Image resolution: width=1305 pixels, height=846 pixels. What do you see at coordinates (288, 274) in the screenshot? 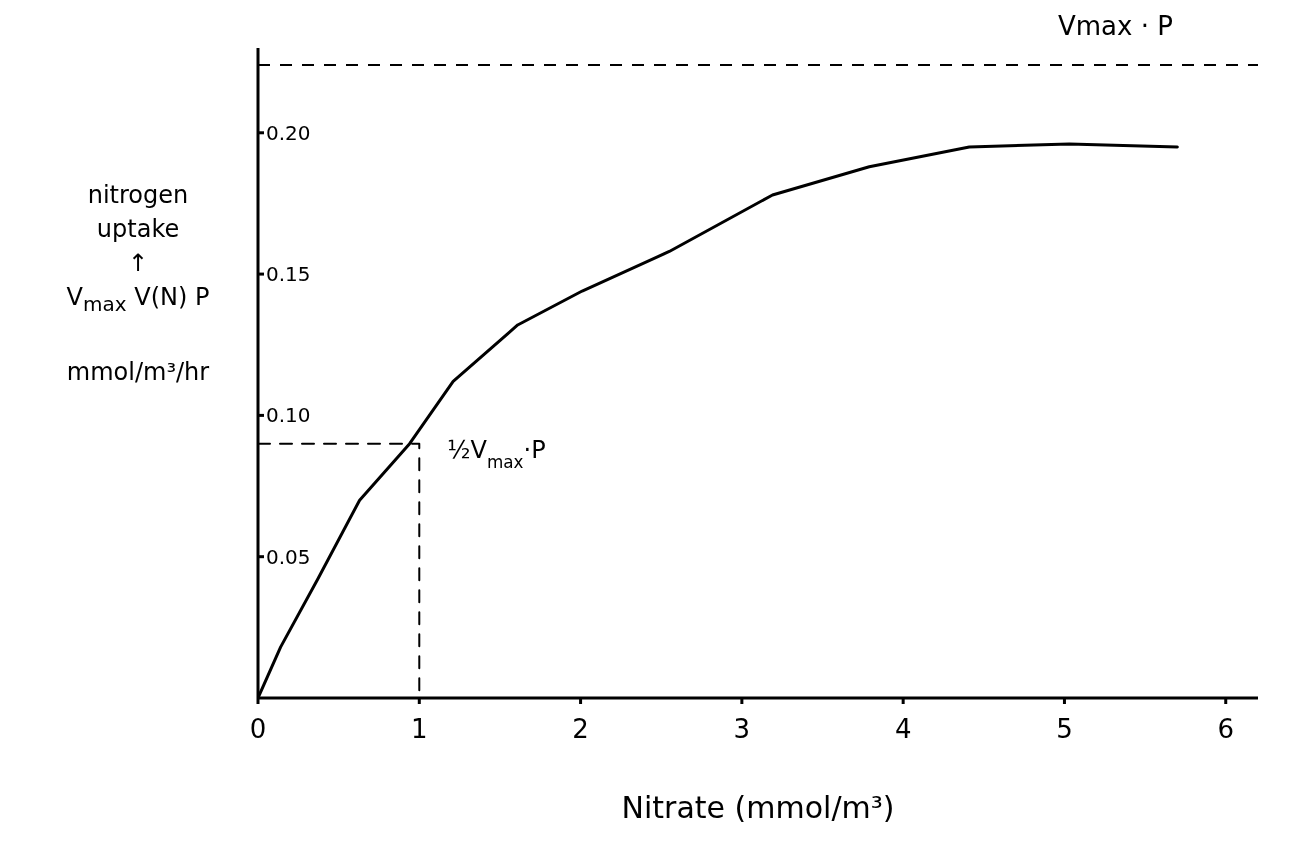
I see `y-tick-label: 0.15` at bounding box center [288, 274].